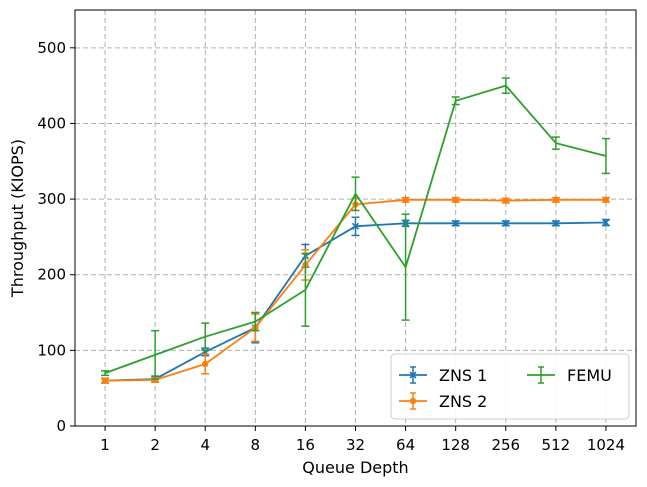  What do you see at coordinates (105, 445) in the screenshot?
I see `x-tick-label: 1` at bounding box center [105, 445].